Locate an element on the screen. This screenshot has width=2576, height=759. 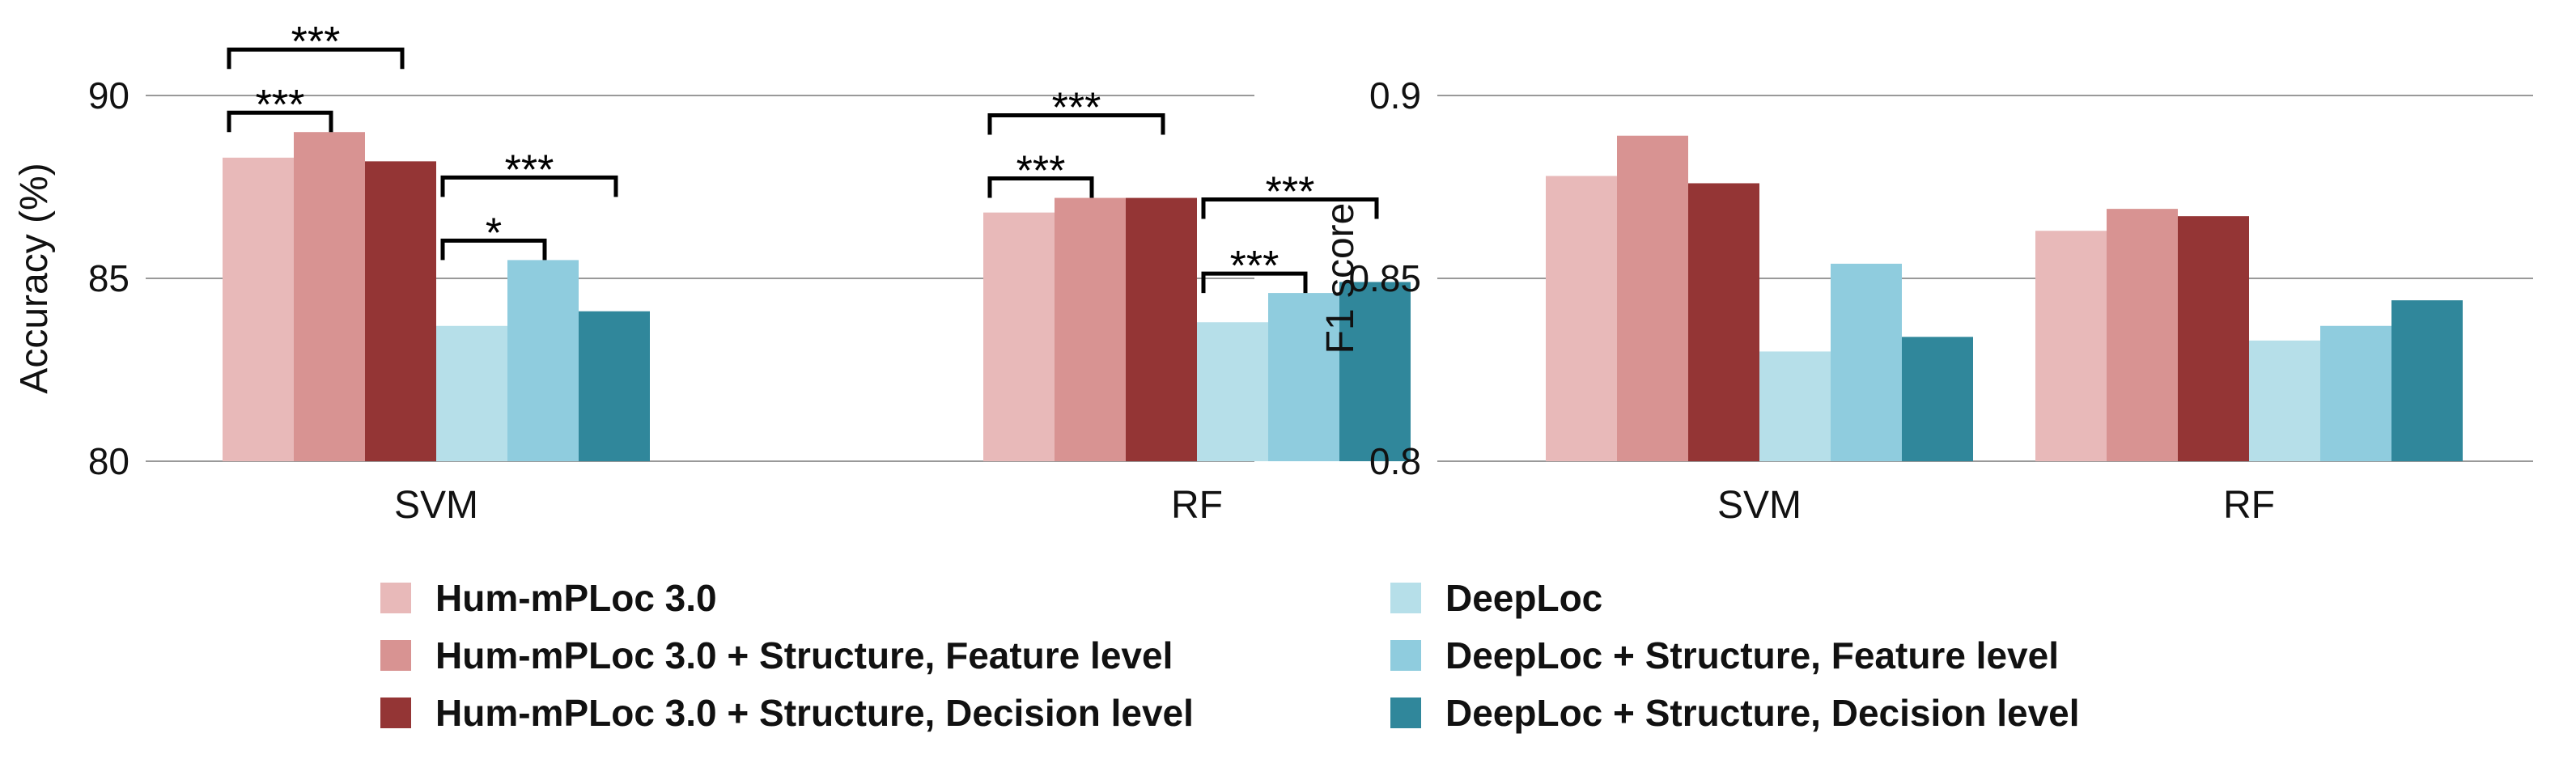
legend-swatch-deeploc is located at coordinates (1405, 598).